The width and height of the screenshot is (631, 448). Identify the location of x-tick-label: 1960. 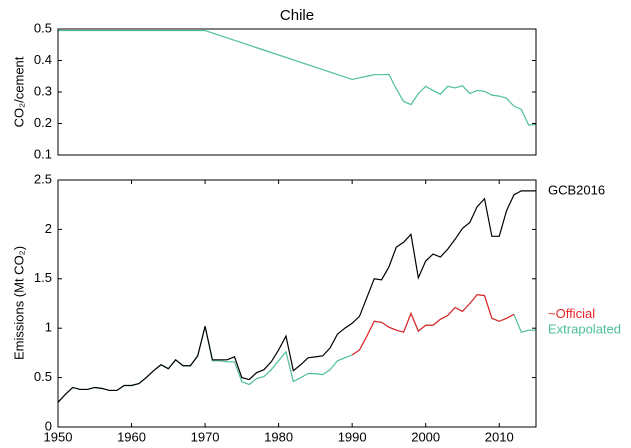
(131, 436).